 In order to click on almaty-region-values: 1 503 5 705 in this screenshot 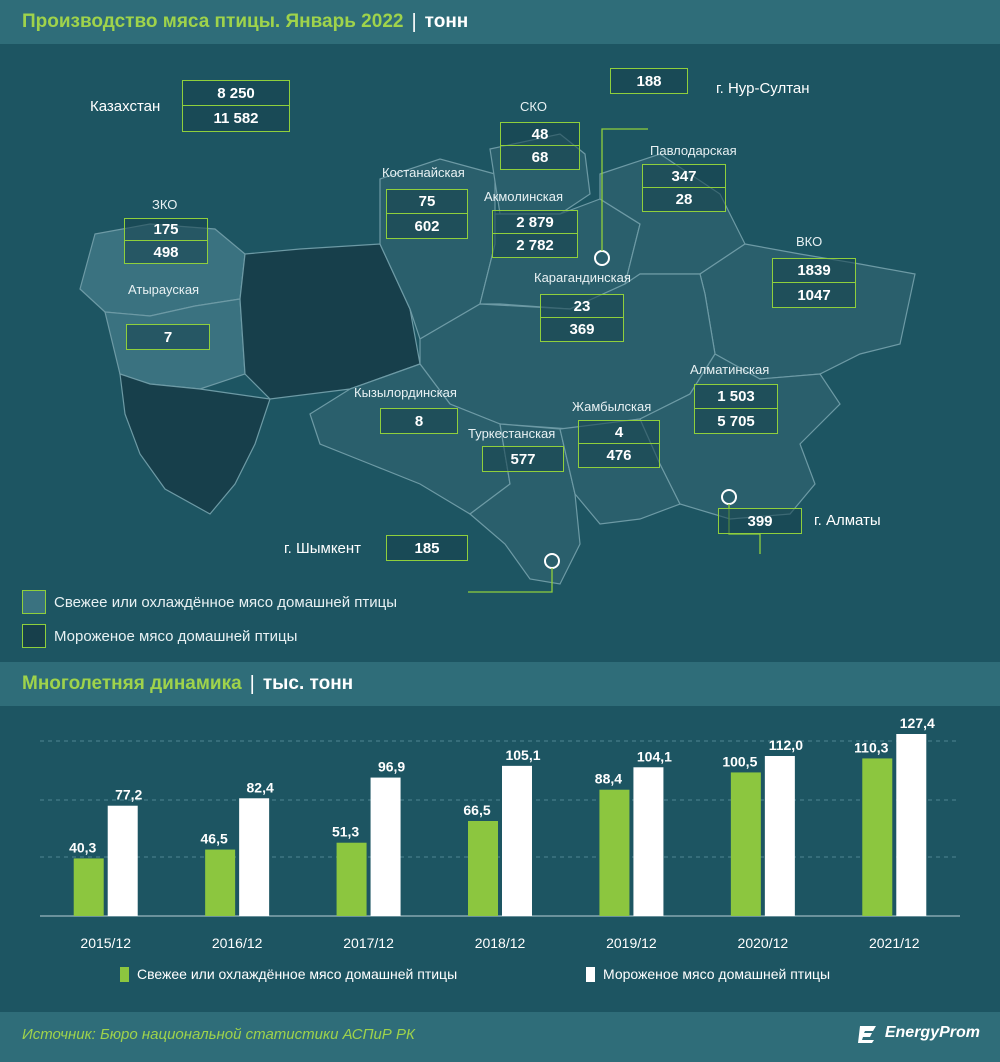, I will do `click(736, 409)`.